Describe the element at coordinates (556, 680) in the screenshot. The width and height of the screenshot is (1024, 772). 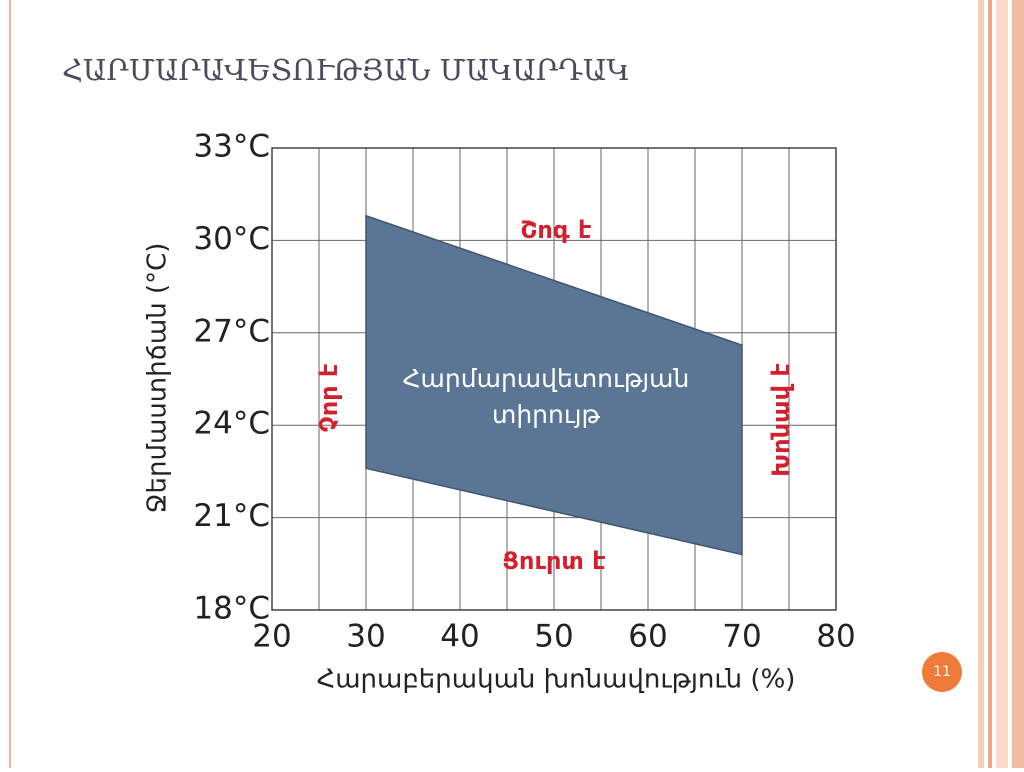
I see `x-axis-label: Հարաբերական խոնավություն (%)` at that location.